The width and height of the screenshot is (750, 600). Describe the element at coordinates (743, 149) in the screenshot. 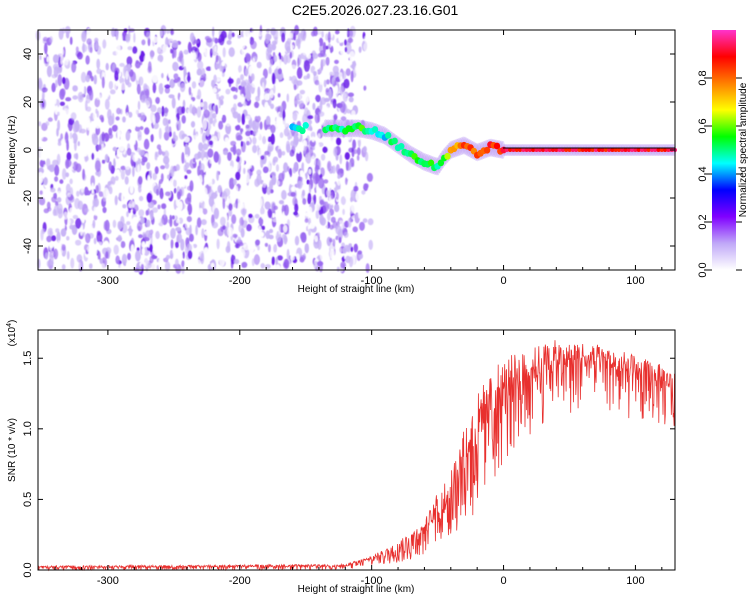

I see `colorbar-label: Normalized spectral amplitude` at that location.